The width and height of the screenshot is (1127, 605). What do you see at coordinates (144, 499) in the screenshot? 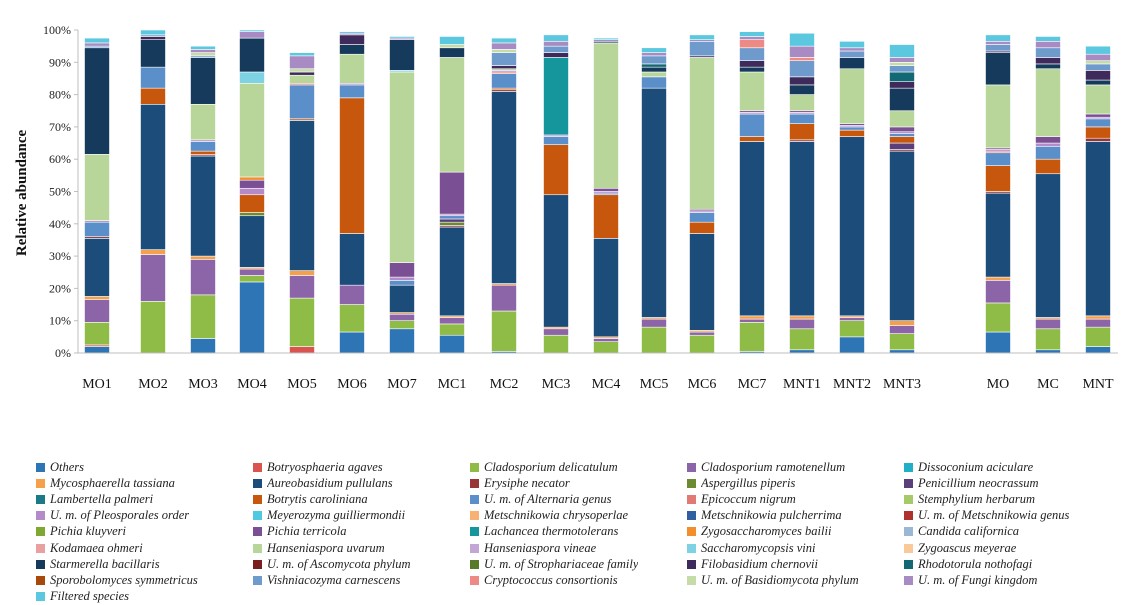
I see `legend-item: Lambertella palmeri` at bounding box center [144, 499].